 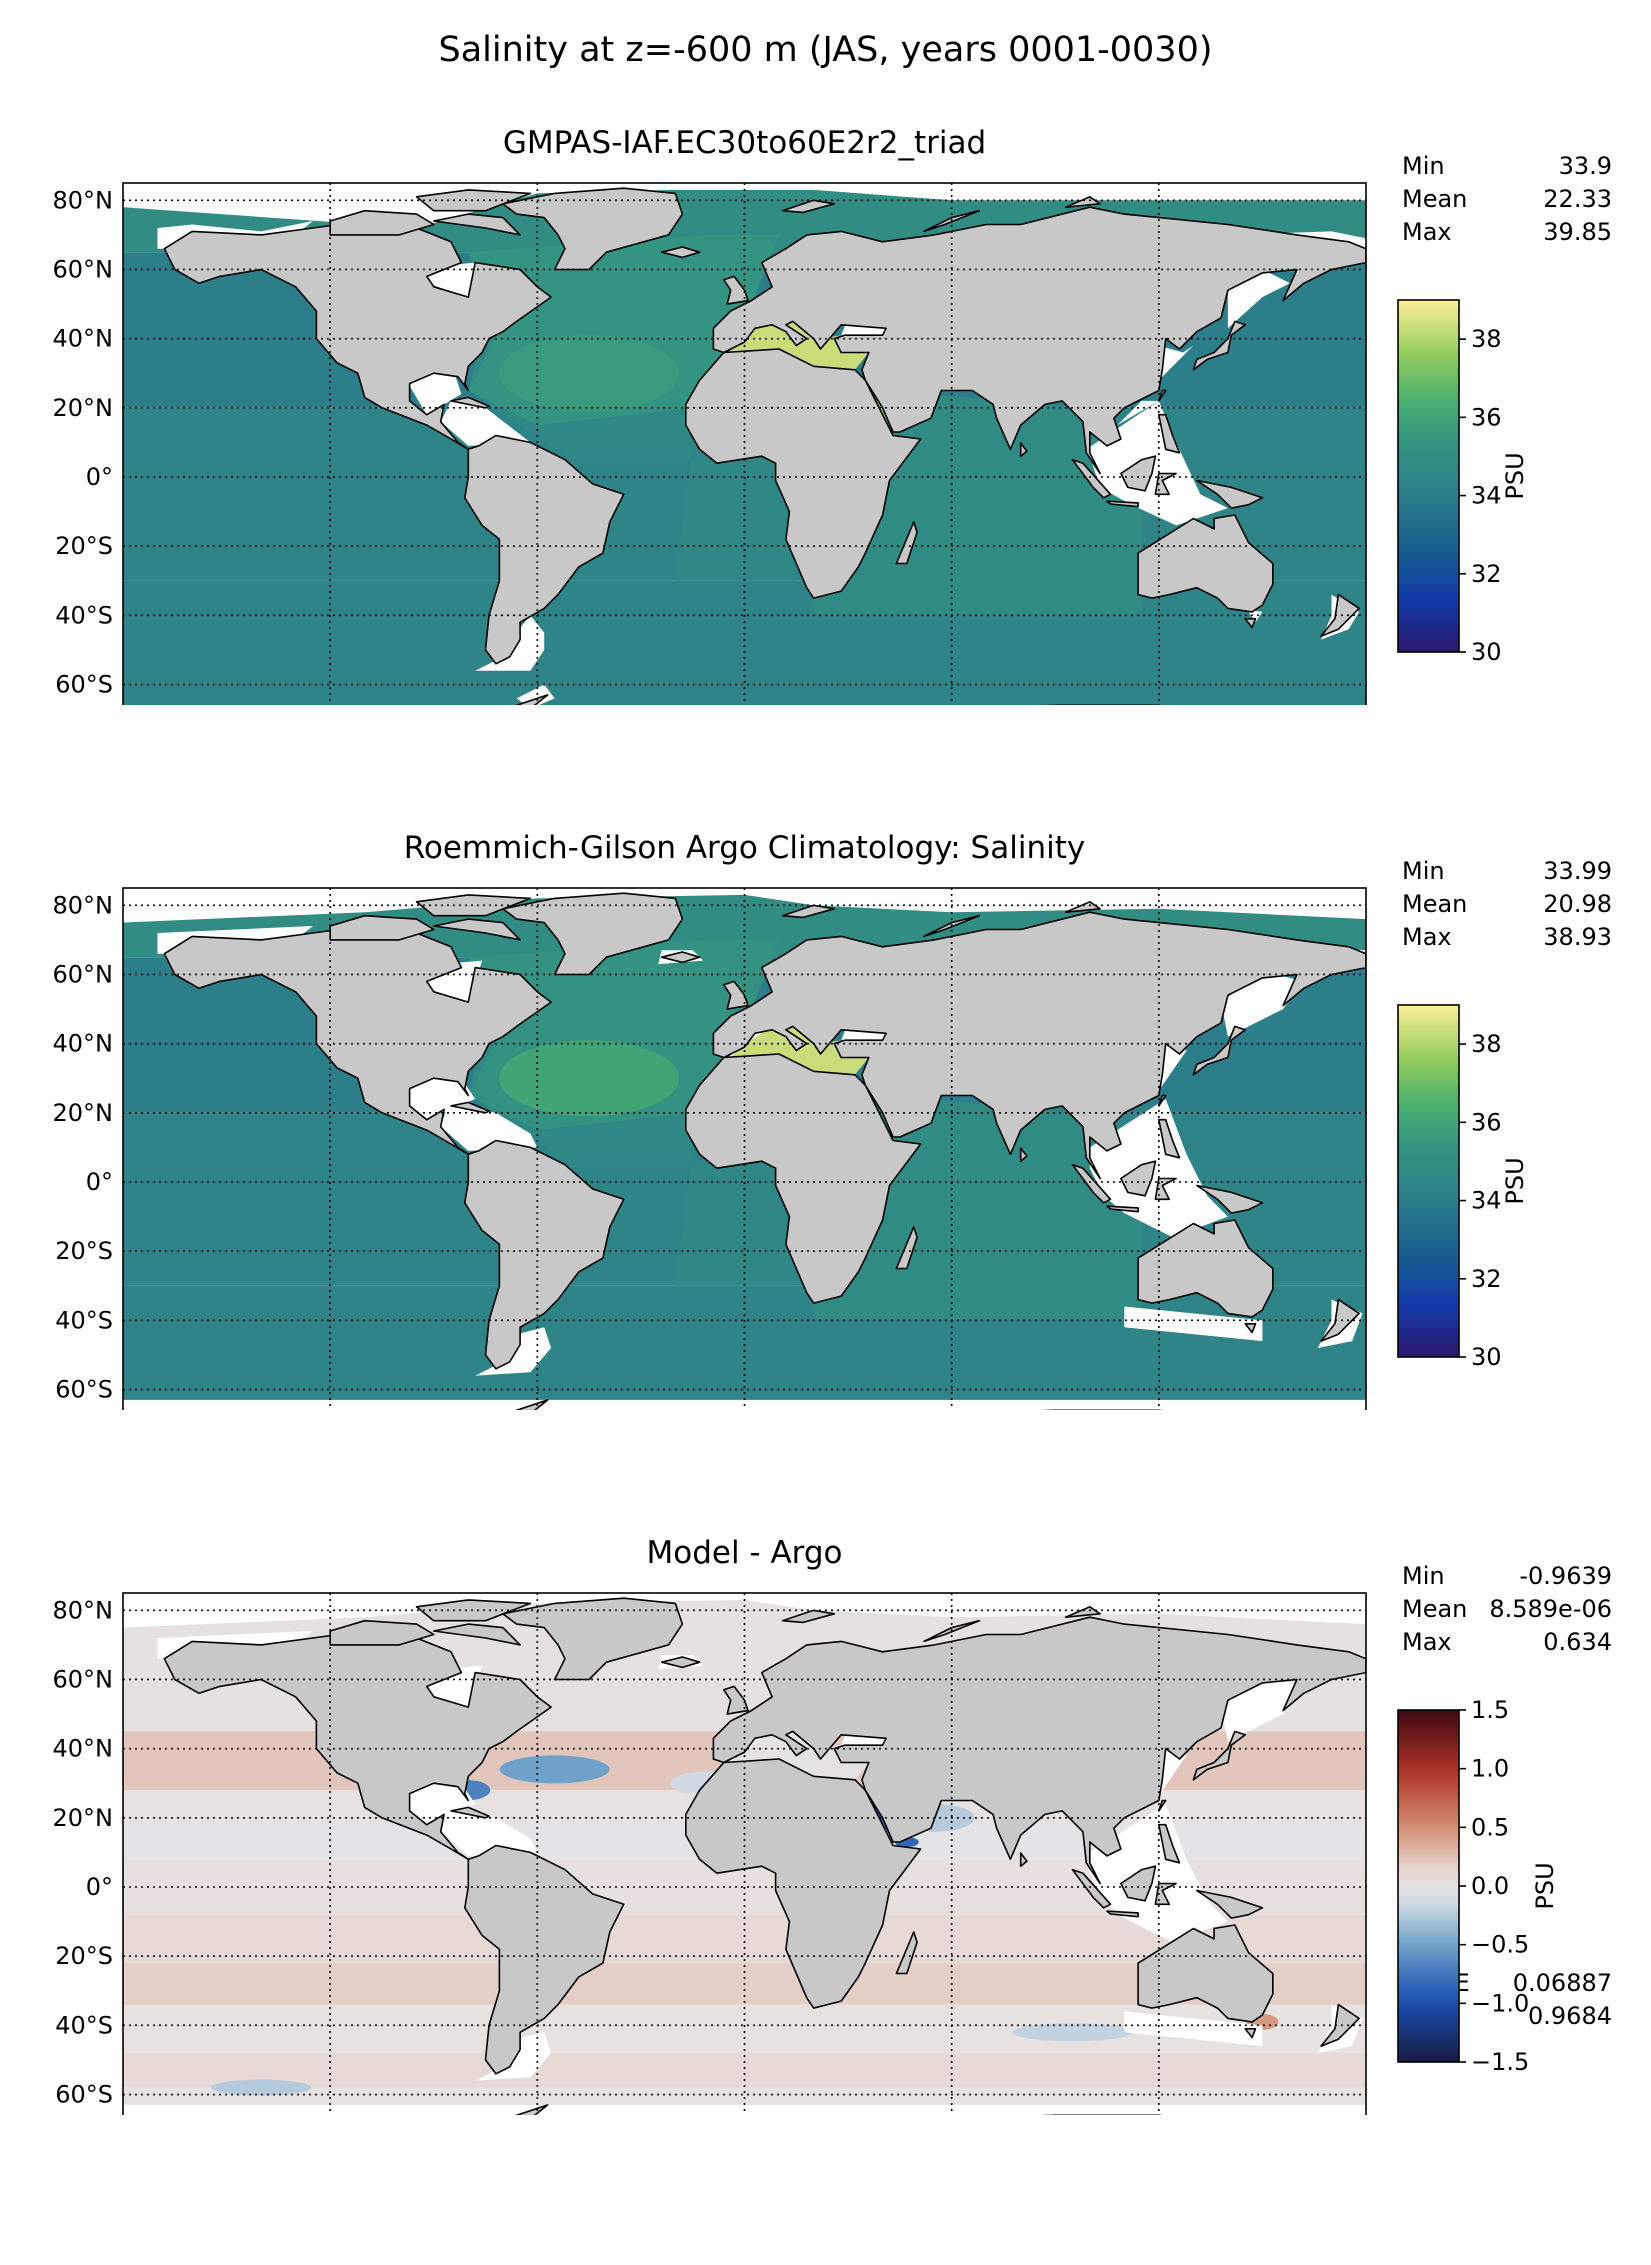 I want to click on stat-value: 33.99, so click(x=1577, y=871).